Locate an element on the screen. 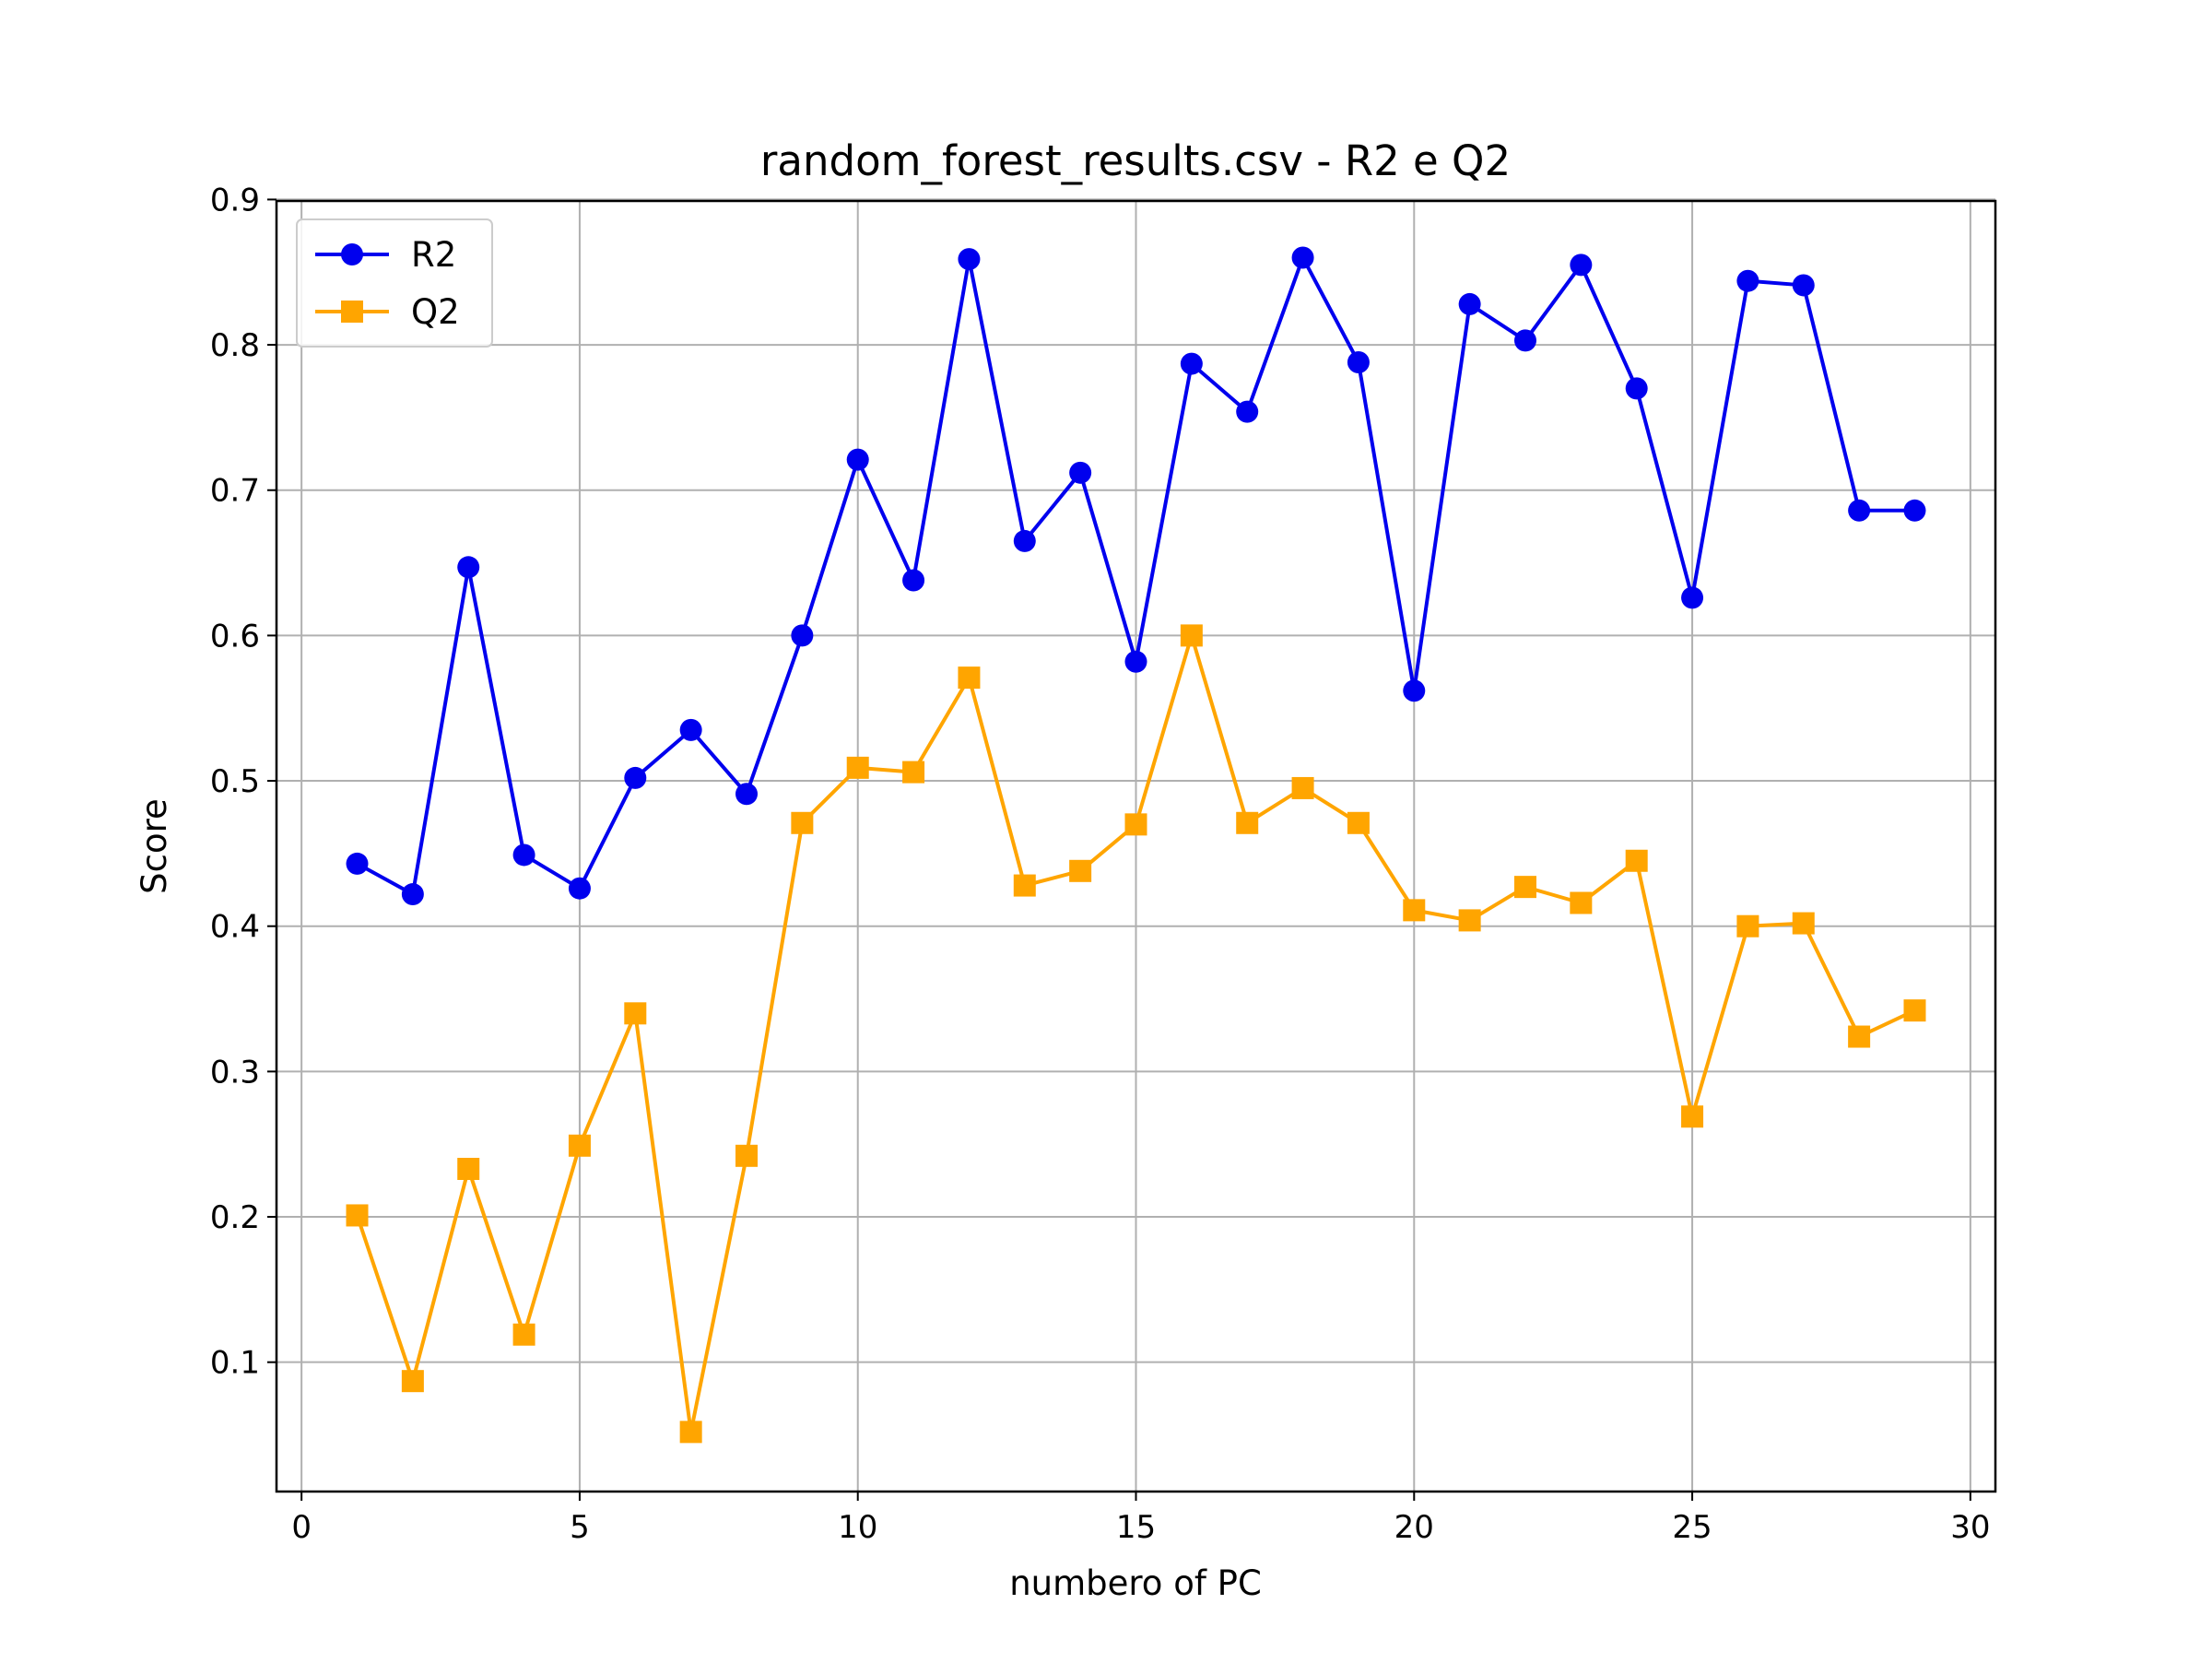  y-tick-label: 0.3 is located at coordinates (235, 1072).